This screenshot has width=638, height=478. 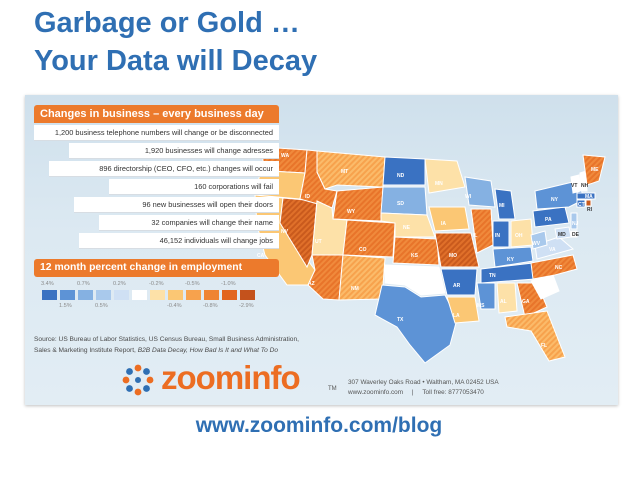 I want to click on state-ms, so click(x=486, y=296).